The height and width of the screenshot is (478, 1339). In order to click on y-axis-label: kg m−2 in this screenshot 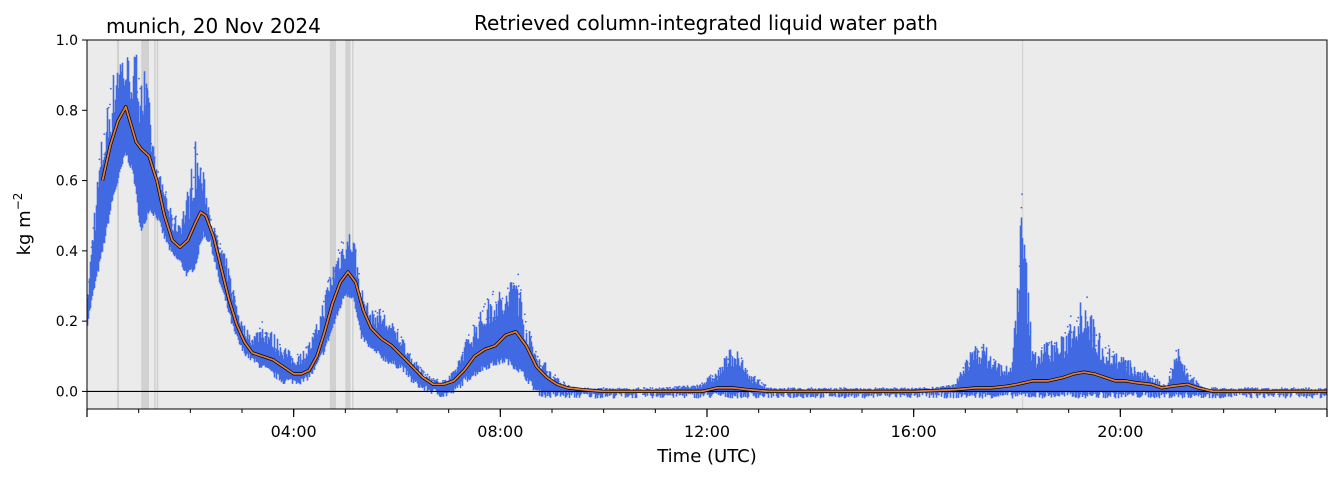, I will do `click(23, 224)`.